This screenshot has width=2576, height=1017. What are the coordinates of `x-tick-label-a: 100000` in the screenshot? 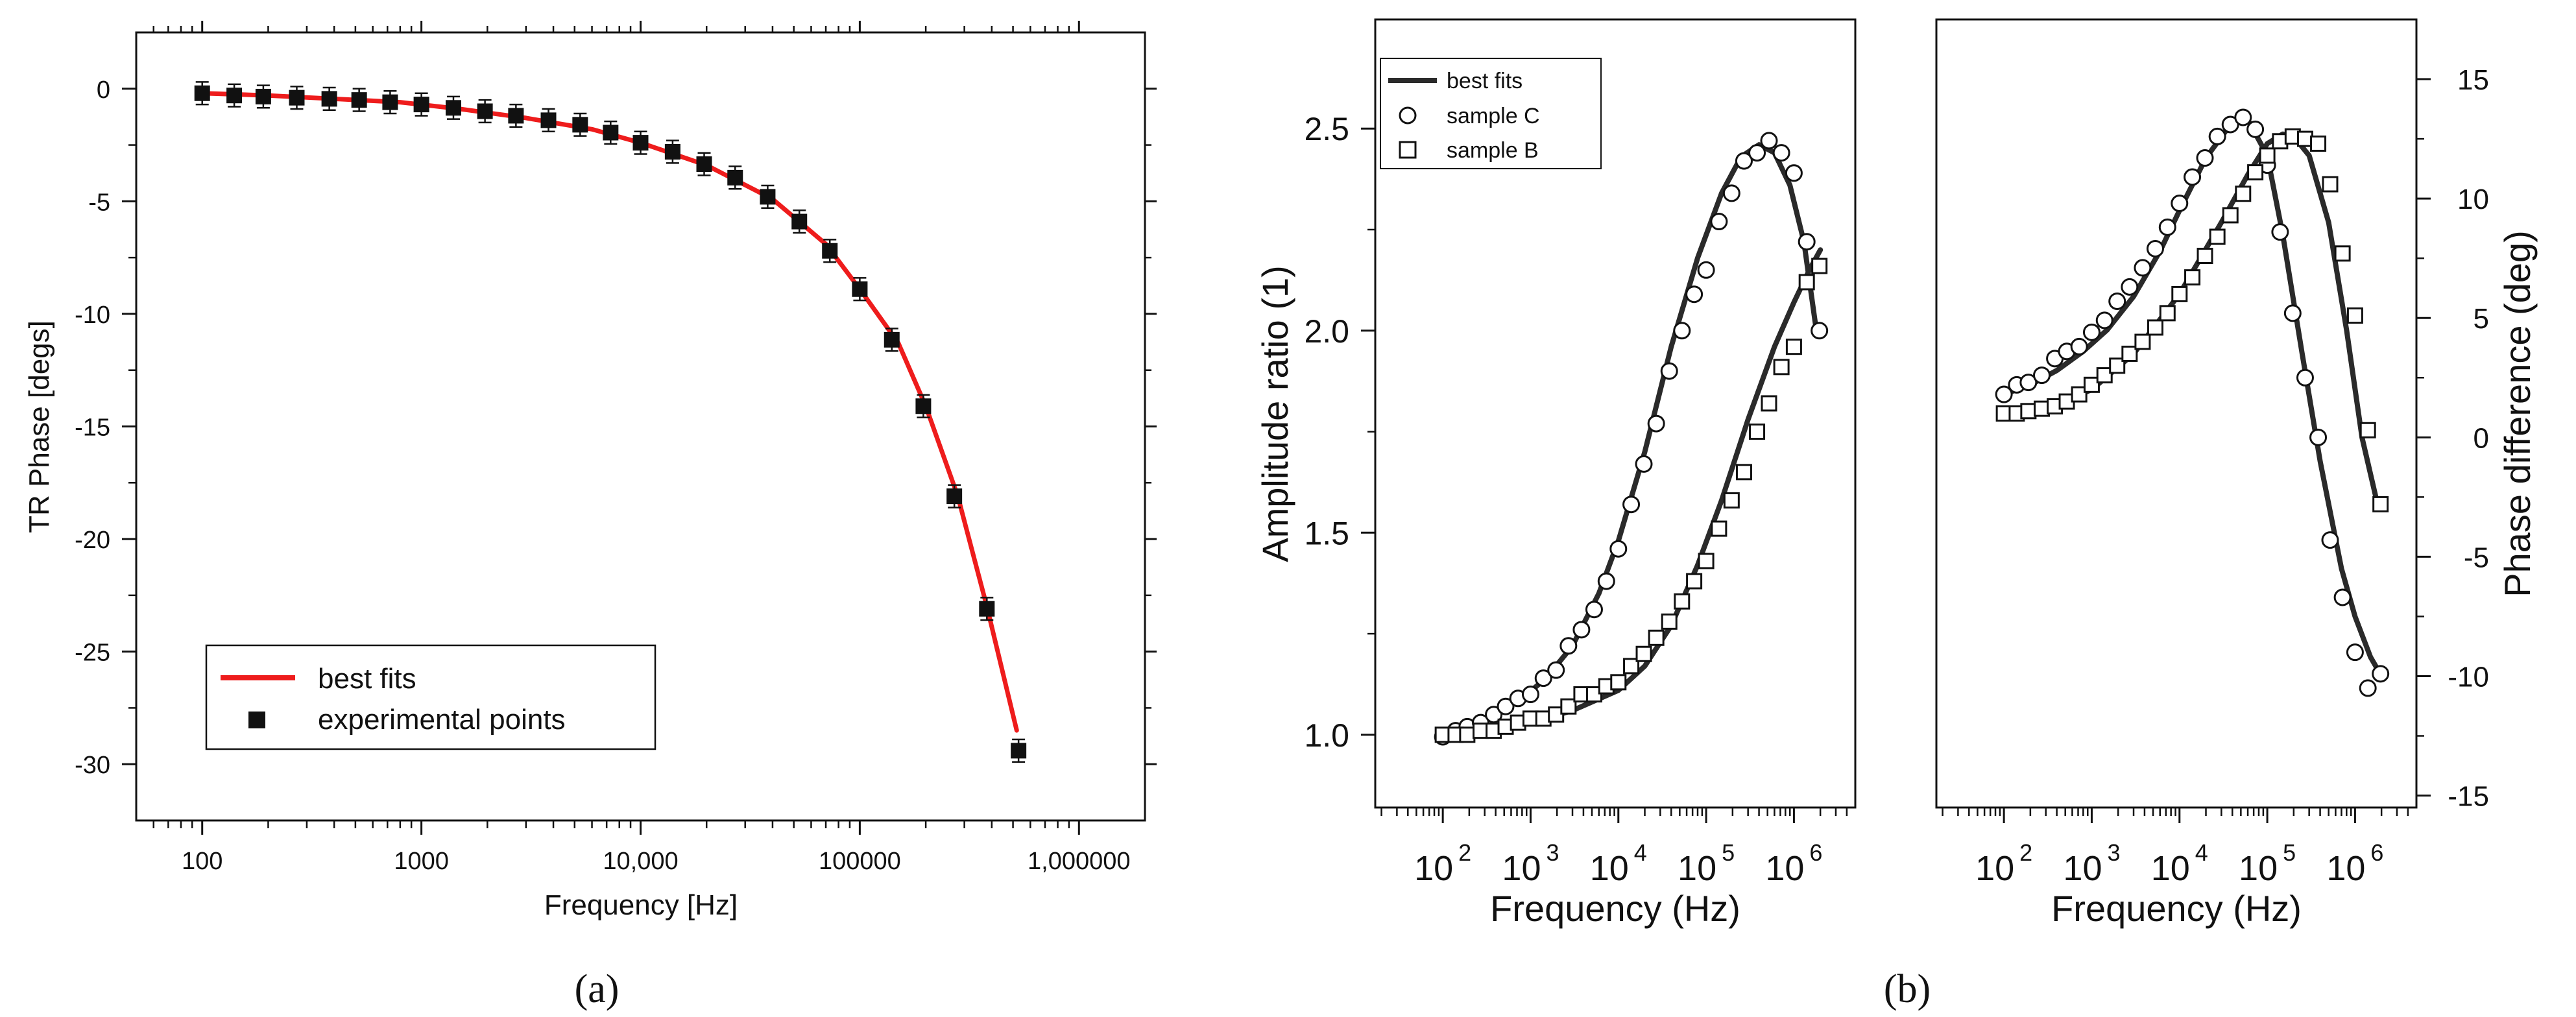 It's located at (860, 861).